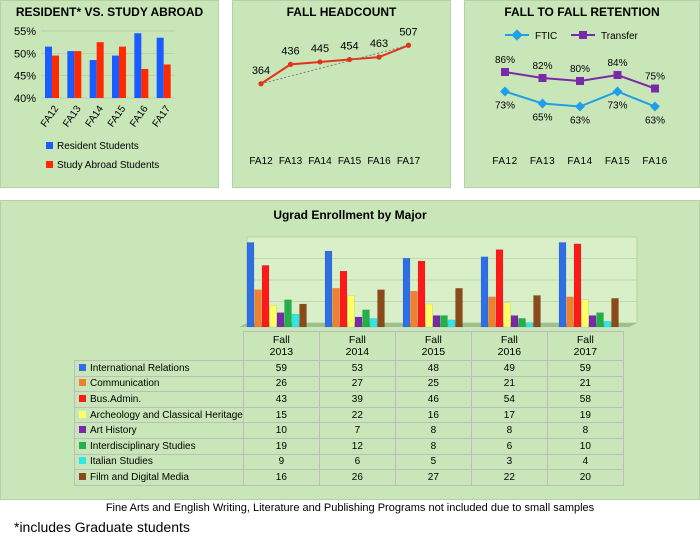  Describe the element at coordinates (281, 346) in the screenshot. I see `table-column-header: Fall 2013` at that location.